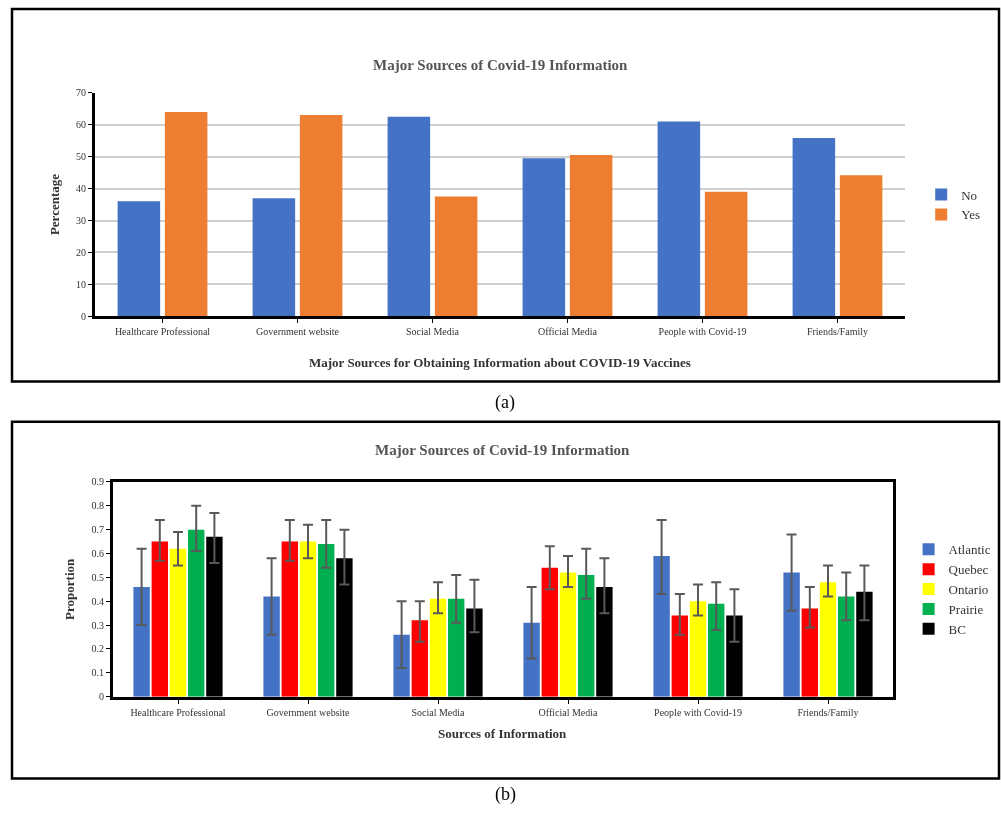 This screenshot has width=1001, height=817. What do you see at coordinates (97, 554) in the screenshot?
I see `y-tick-label: 0.6` at bounding box center [97, 554].